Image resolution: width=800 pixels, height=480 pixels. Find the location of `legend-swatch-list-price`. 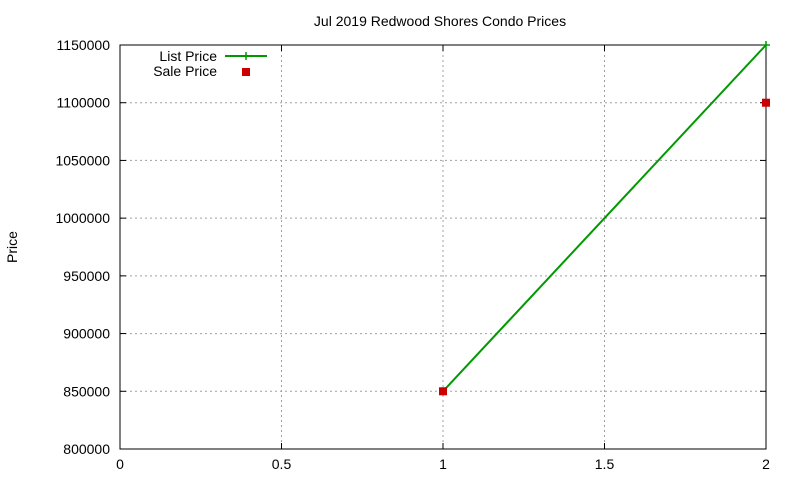

legend-swatch-list-price is located at coordinates (246, 56).